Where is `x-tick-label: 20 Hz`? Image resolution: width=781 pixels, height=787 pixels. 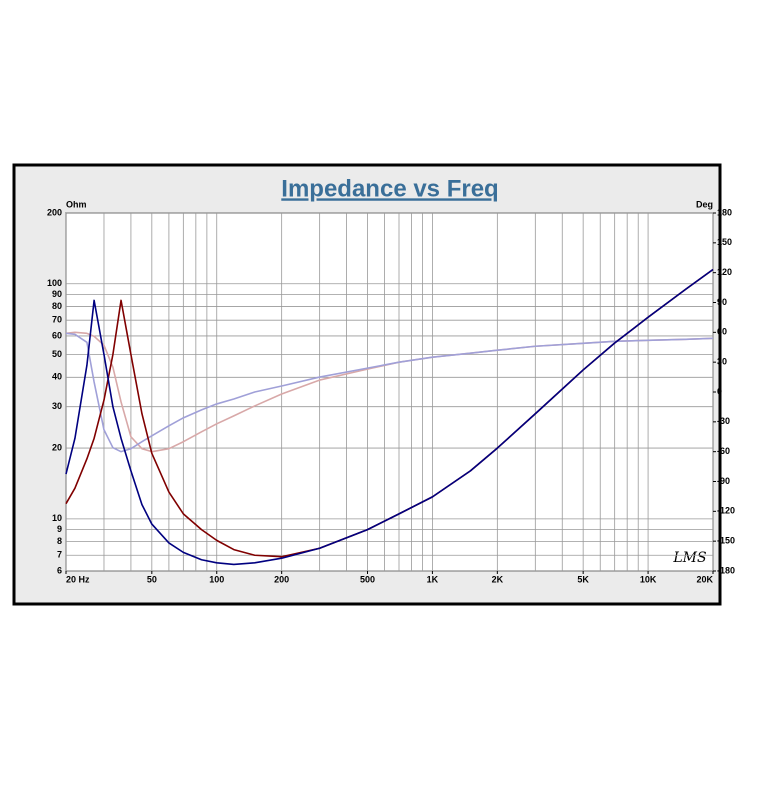 x-tick-label: 20 Hz is located at coordinates (78, 579).